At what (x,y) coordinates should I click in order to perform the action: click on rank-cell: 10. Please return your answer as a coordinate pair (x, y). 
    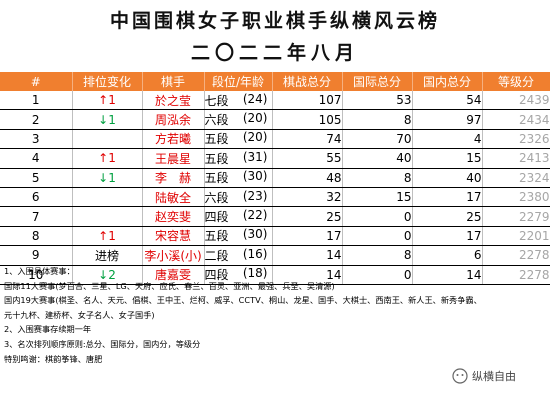
    Looking at the image, I should click on (36, 275).